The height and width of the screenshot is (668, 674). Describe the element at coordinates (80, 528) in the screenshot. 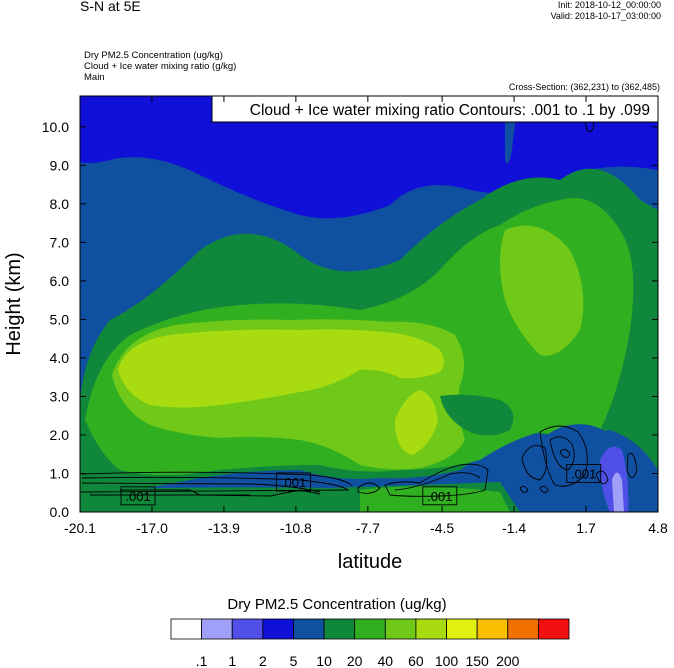

I see `x-tick-label: -20.1` at that location.